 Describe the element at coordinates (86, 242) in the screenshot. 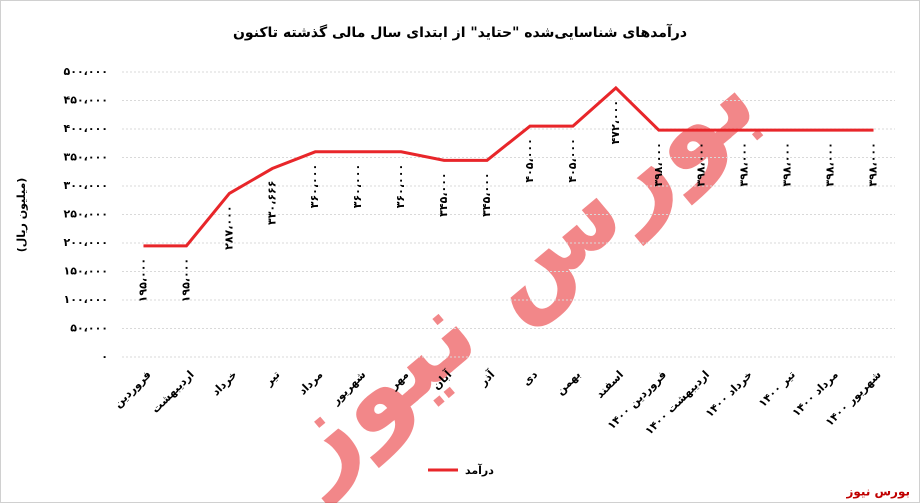

I see `y-tick-label: ۲۰۰،۰۰۰` at that location.